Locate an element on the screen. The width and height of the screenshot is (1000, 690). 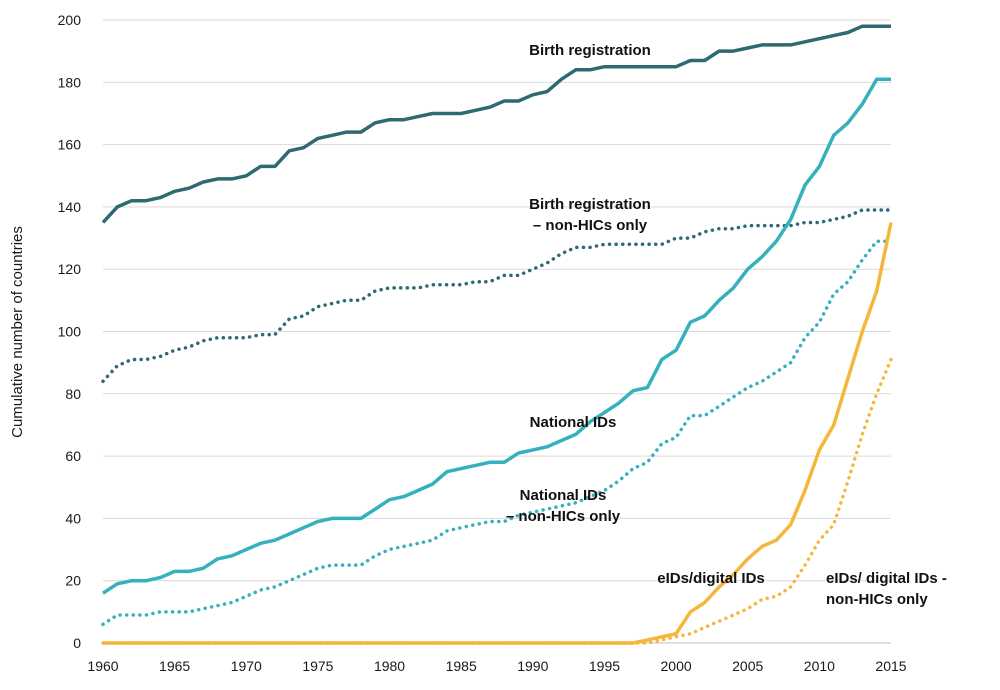
x-tick-label: 2010 is located at coordinates (819, 666).